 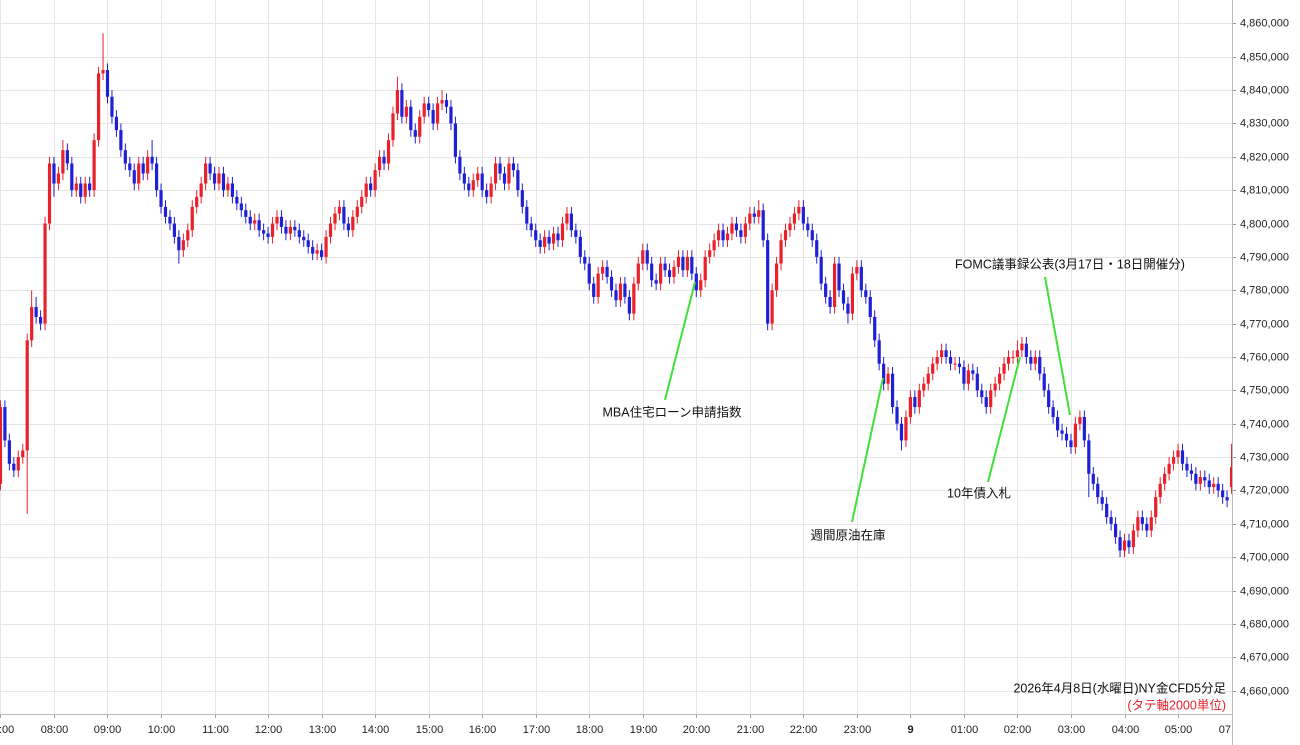 I want to click on x-tick-label: 17:00, so click(x=537, y=730).